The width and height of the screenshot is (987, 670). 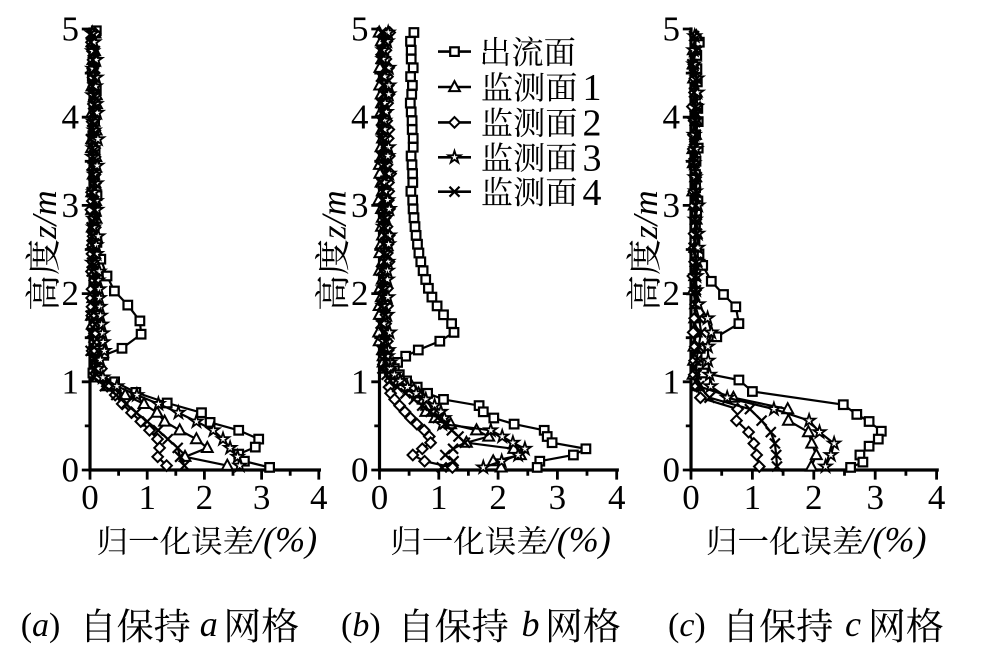 I want to click on svg-text: (b), so click(x=361, y=625).